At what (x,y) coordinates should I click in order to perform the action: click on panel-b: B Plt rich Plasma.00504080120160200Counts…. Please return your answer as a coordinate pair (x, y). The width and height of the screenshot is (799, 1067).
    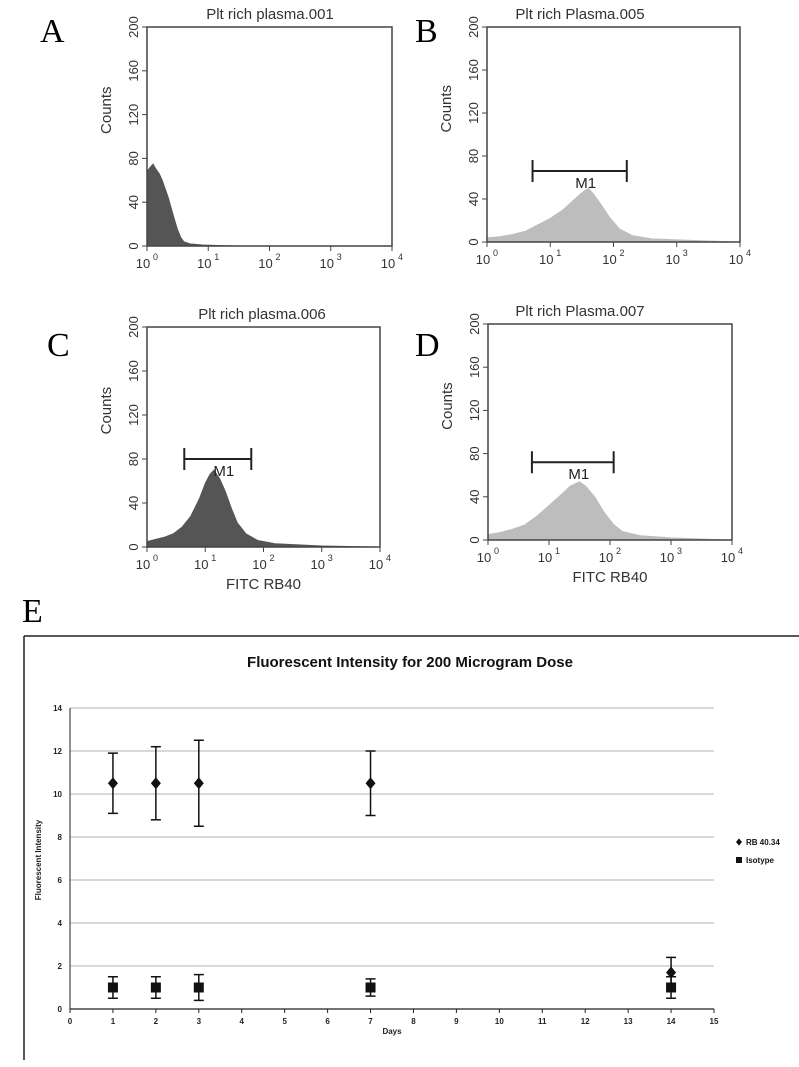
    Looking at the image, I should click on (583, 136).